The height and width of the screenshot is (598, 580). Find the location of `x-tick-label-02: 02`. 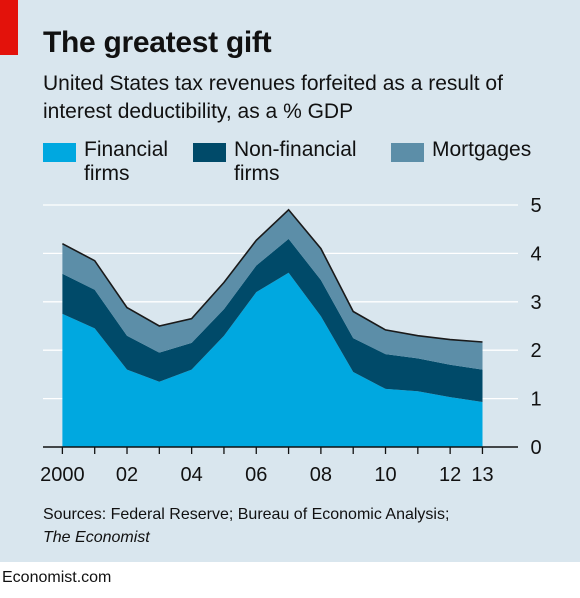

x-tick-label-02: 02 is located at coordinates (127, 475).